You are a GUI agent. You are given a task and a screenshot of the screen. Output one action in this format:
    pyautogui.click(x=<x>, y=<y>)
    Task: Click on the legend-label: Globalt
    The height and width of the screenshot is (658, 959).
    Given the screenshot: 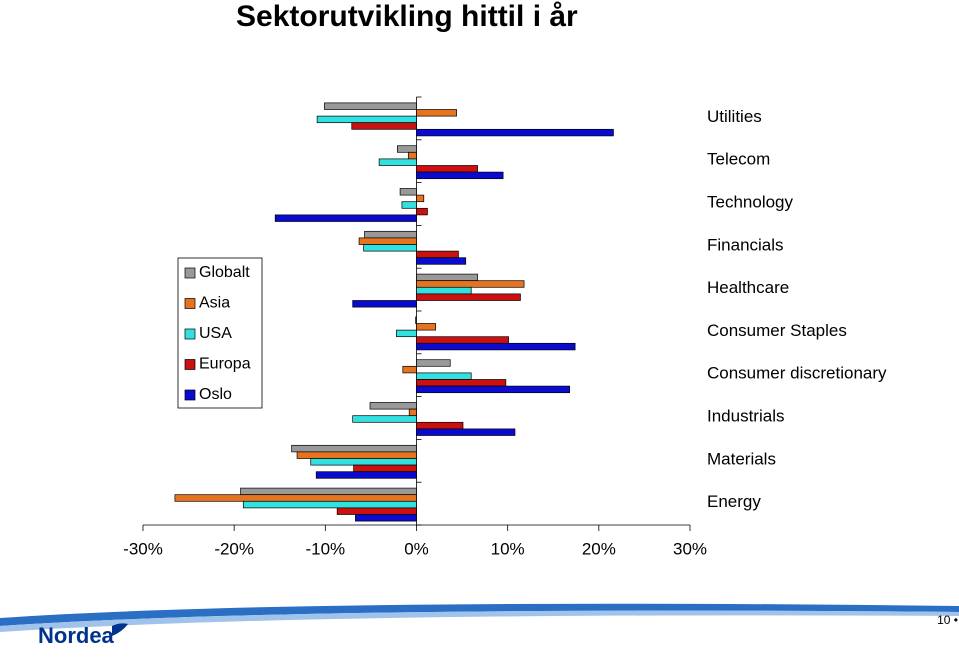 What is the action you would take?
    pyautogui.click(x=224, y=272)
    